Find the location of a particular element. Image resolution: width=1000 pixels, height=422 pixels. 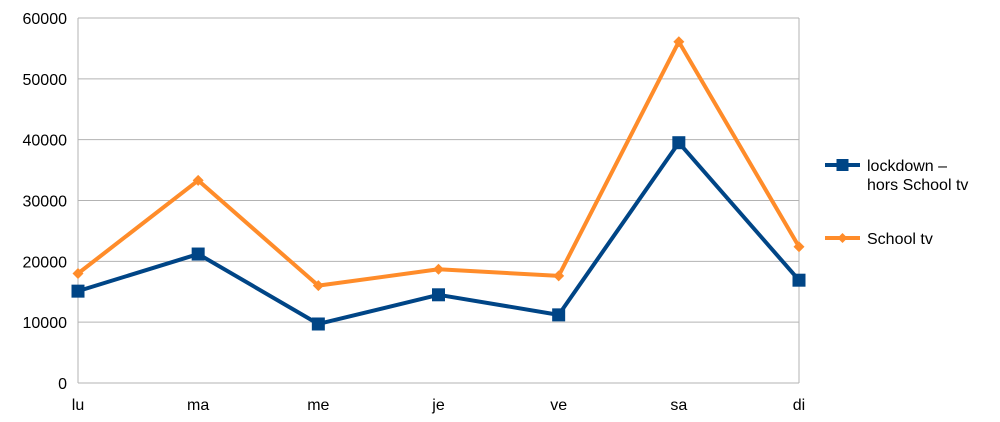

y-axis-tick-labels: 0 10000 20000 30000 40000 50000 60000 is located at coordinates (45, 202).